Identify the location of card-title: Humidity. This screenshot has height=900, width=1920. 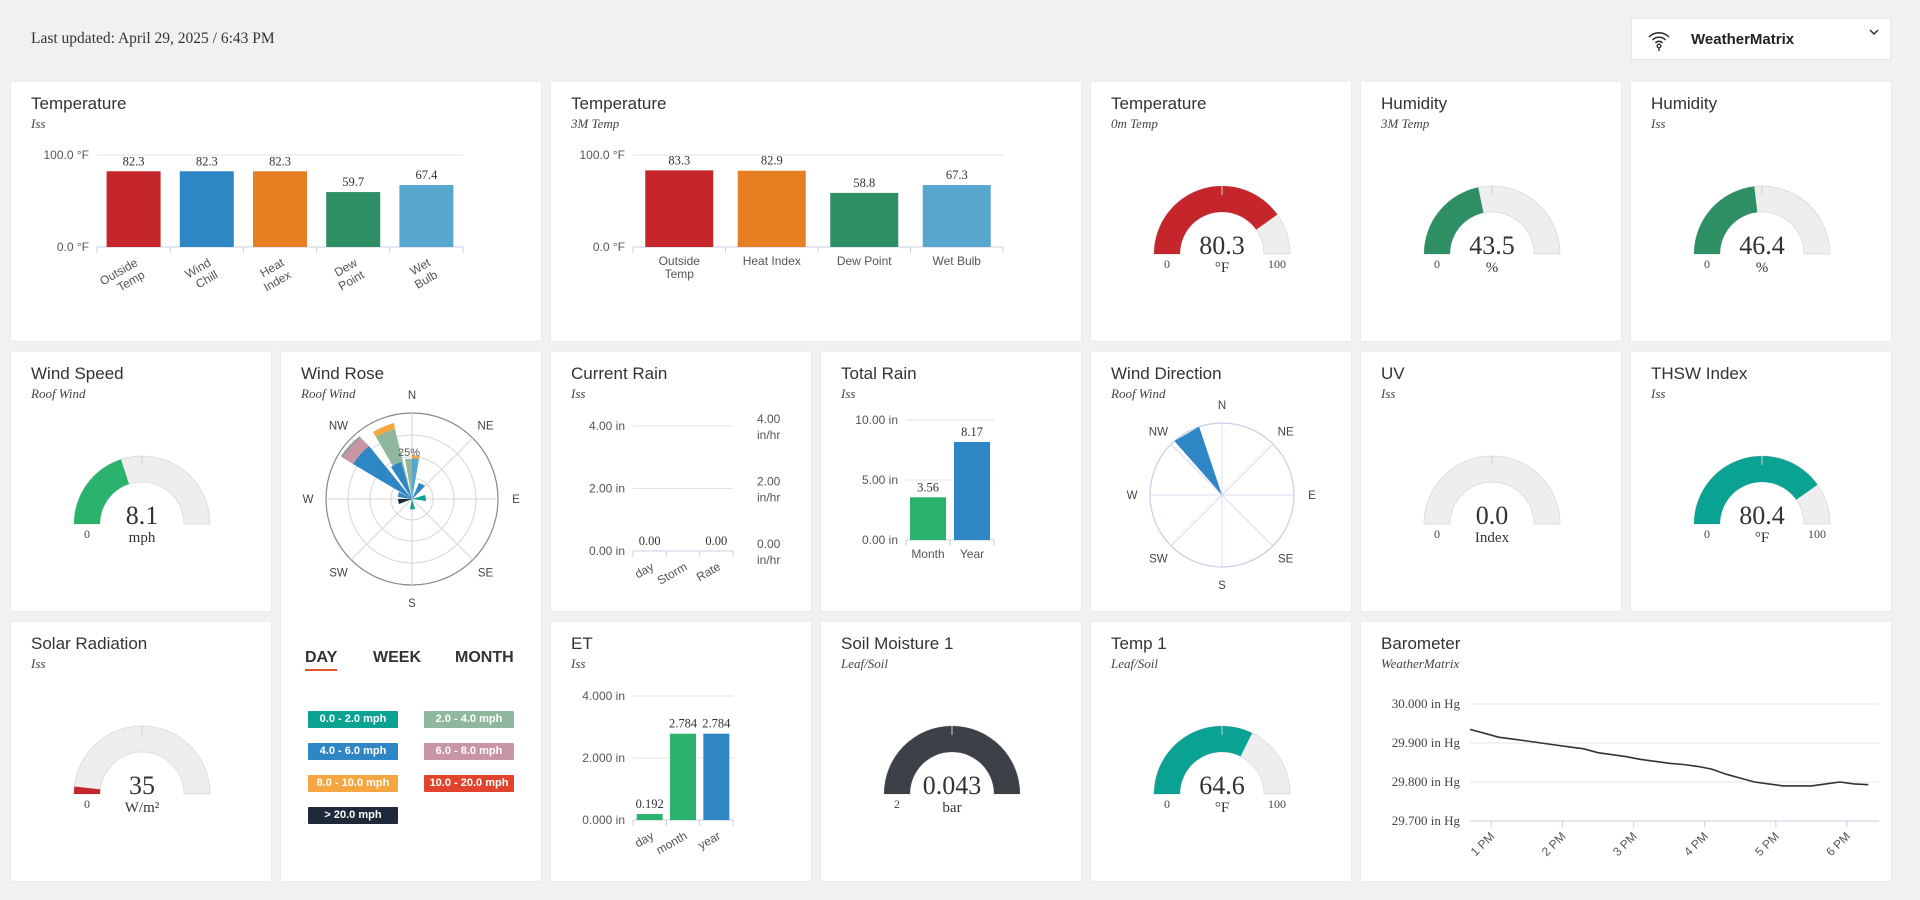
(1684, 103).